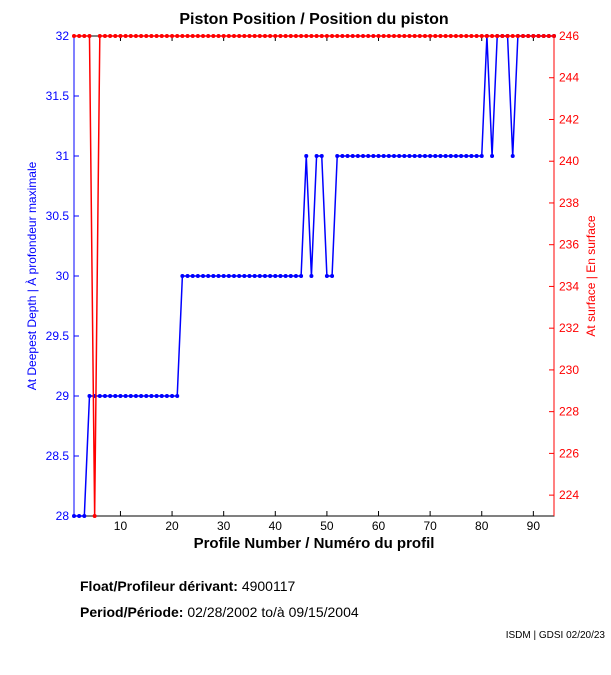 Image resolution: width=611 pixels, height=675 pixels. Describe the element at coordinates (58, 456) in the screenshot. I see `y-left-tick-label: 28.5` at that location.